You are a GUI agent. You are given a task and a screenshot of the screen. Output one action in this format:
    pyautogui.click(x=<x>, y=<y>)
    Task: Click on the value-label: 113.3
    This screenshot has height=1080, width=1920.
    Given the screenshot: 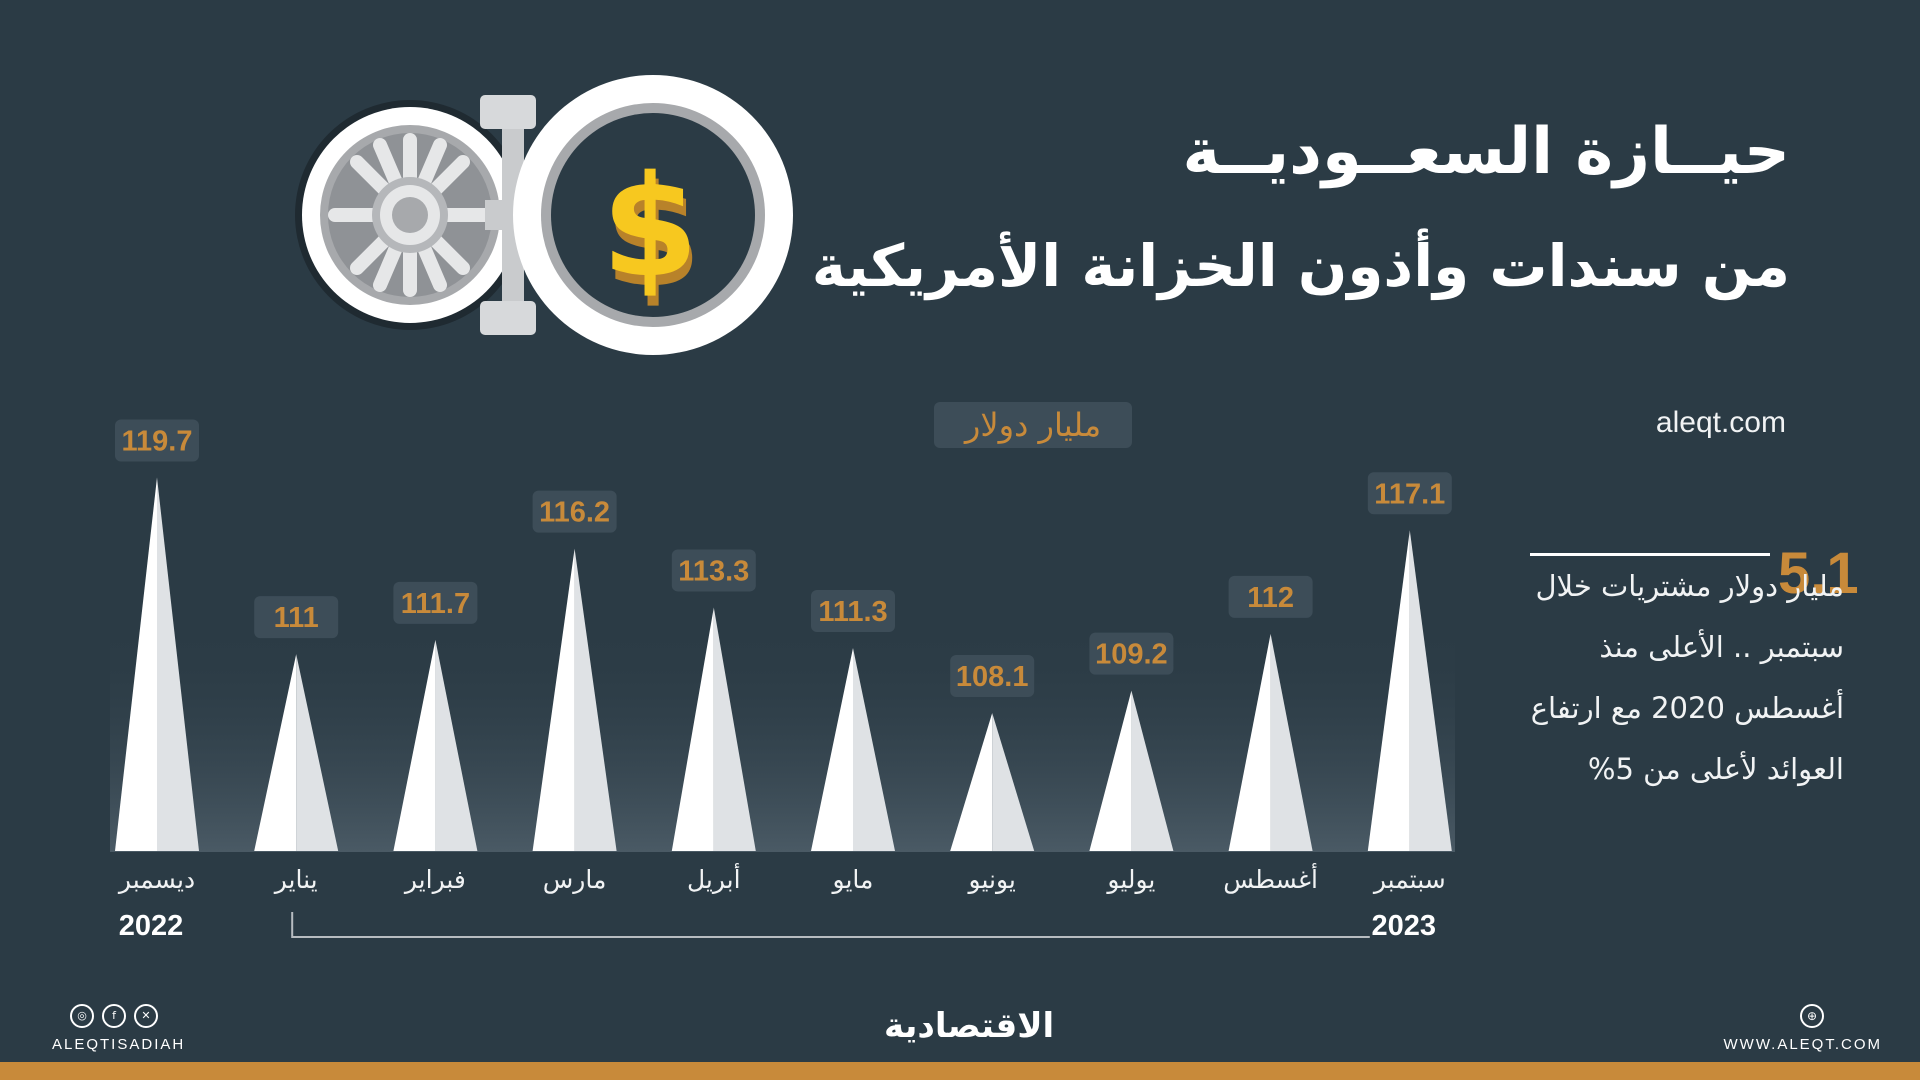 What is the action you would take?
    pyautogui.click(x=713, y=570)
    